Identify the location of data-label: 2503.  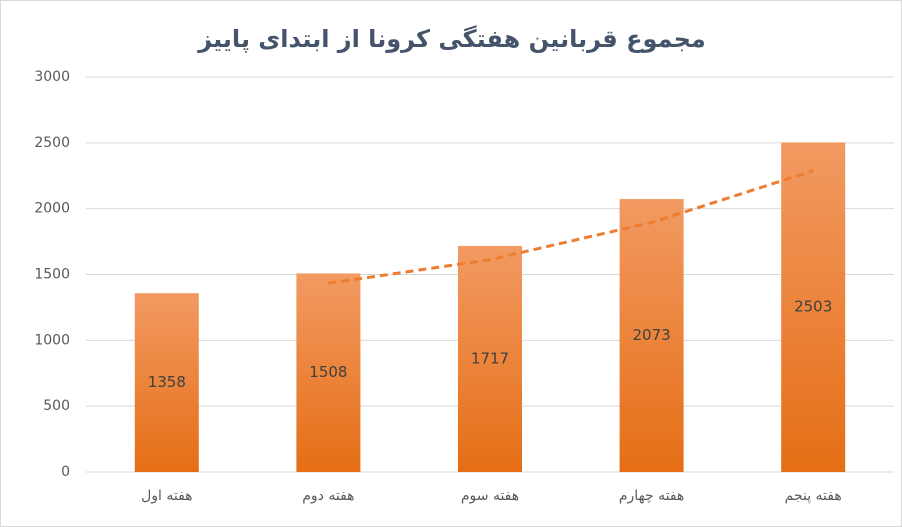
(813, 307).